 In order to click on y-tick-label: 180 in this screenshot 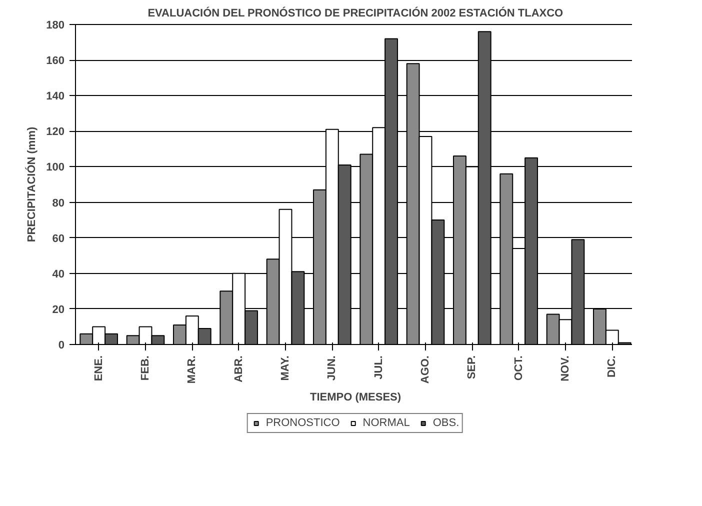, I will do `click(55, 26)`.